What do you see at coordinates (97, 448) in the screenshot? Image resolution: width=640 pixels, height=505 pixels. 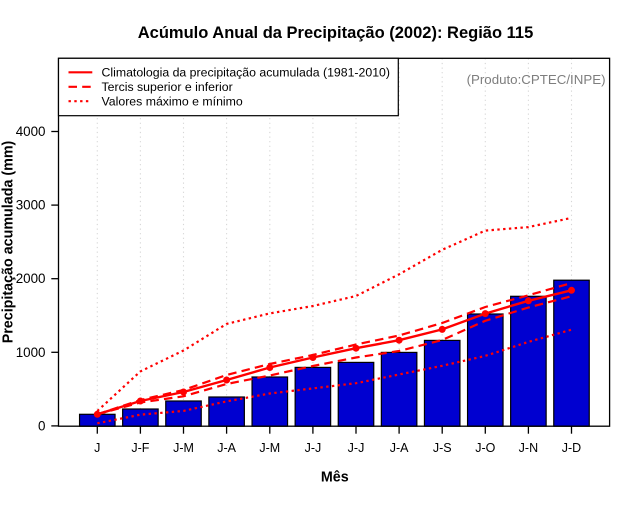 I see `svg-text: J` at bounding box center [97, 448].